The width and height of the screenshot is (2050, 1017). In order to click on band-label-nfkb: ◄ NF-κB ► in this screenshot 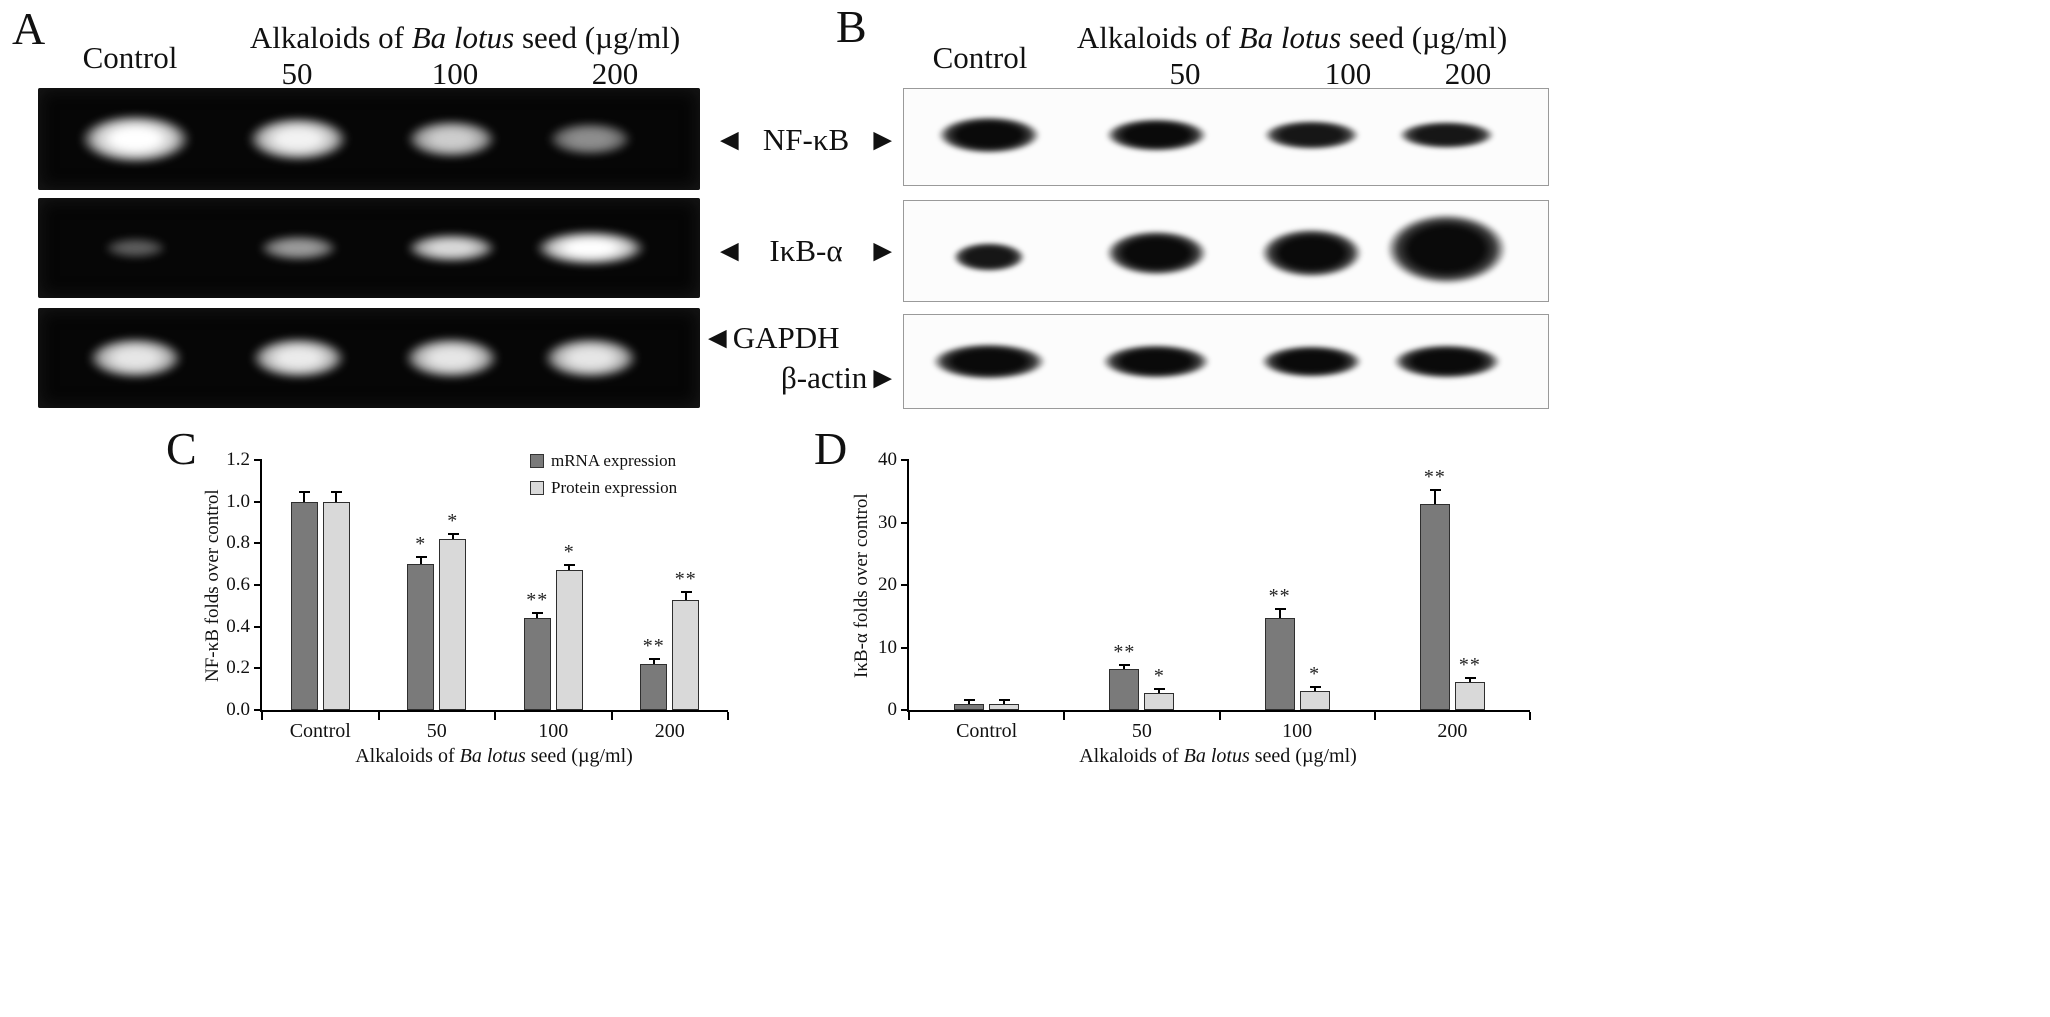, I will do `click(806, 140)`.